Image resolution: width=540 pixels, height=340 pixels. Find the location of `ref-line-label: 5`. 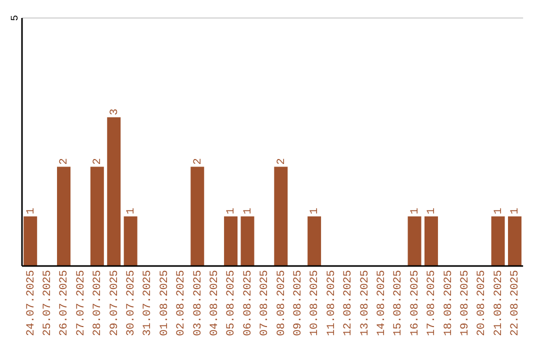

ref-line-label: 5 is located at coordinates (16, 18).